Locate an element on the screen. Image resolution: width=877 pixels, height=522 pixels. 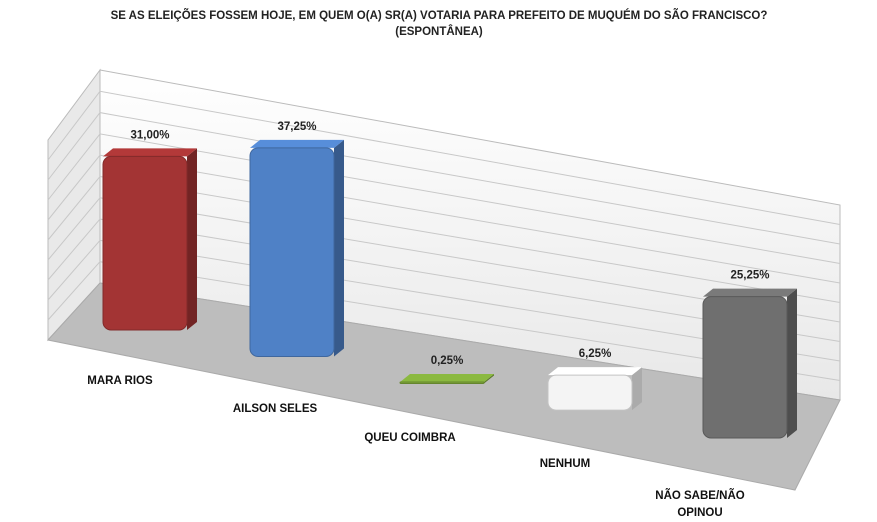
value-label: 25,25% is located at coordinates (749, 276).